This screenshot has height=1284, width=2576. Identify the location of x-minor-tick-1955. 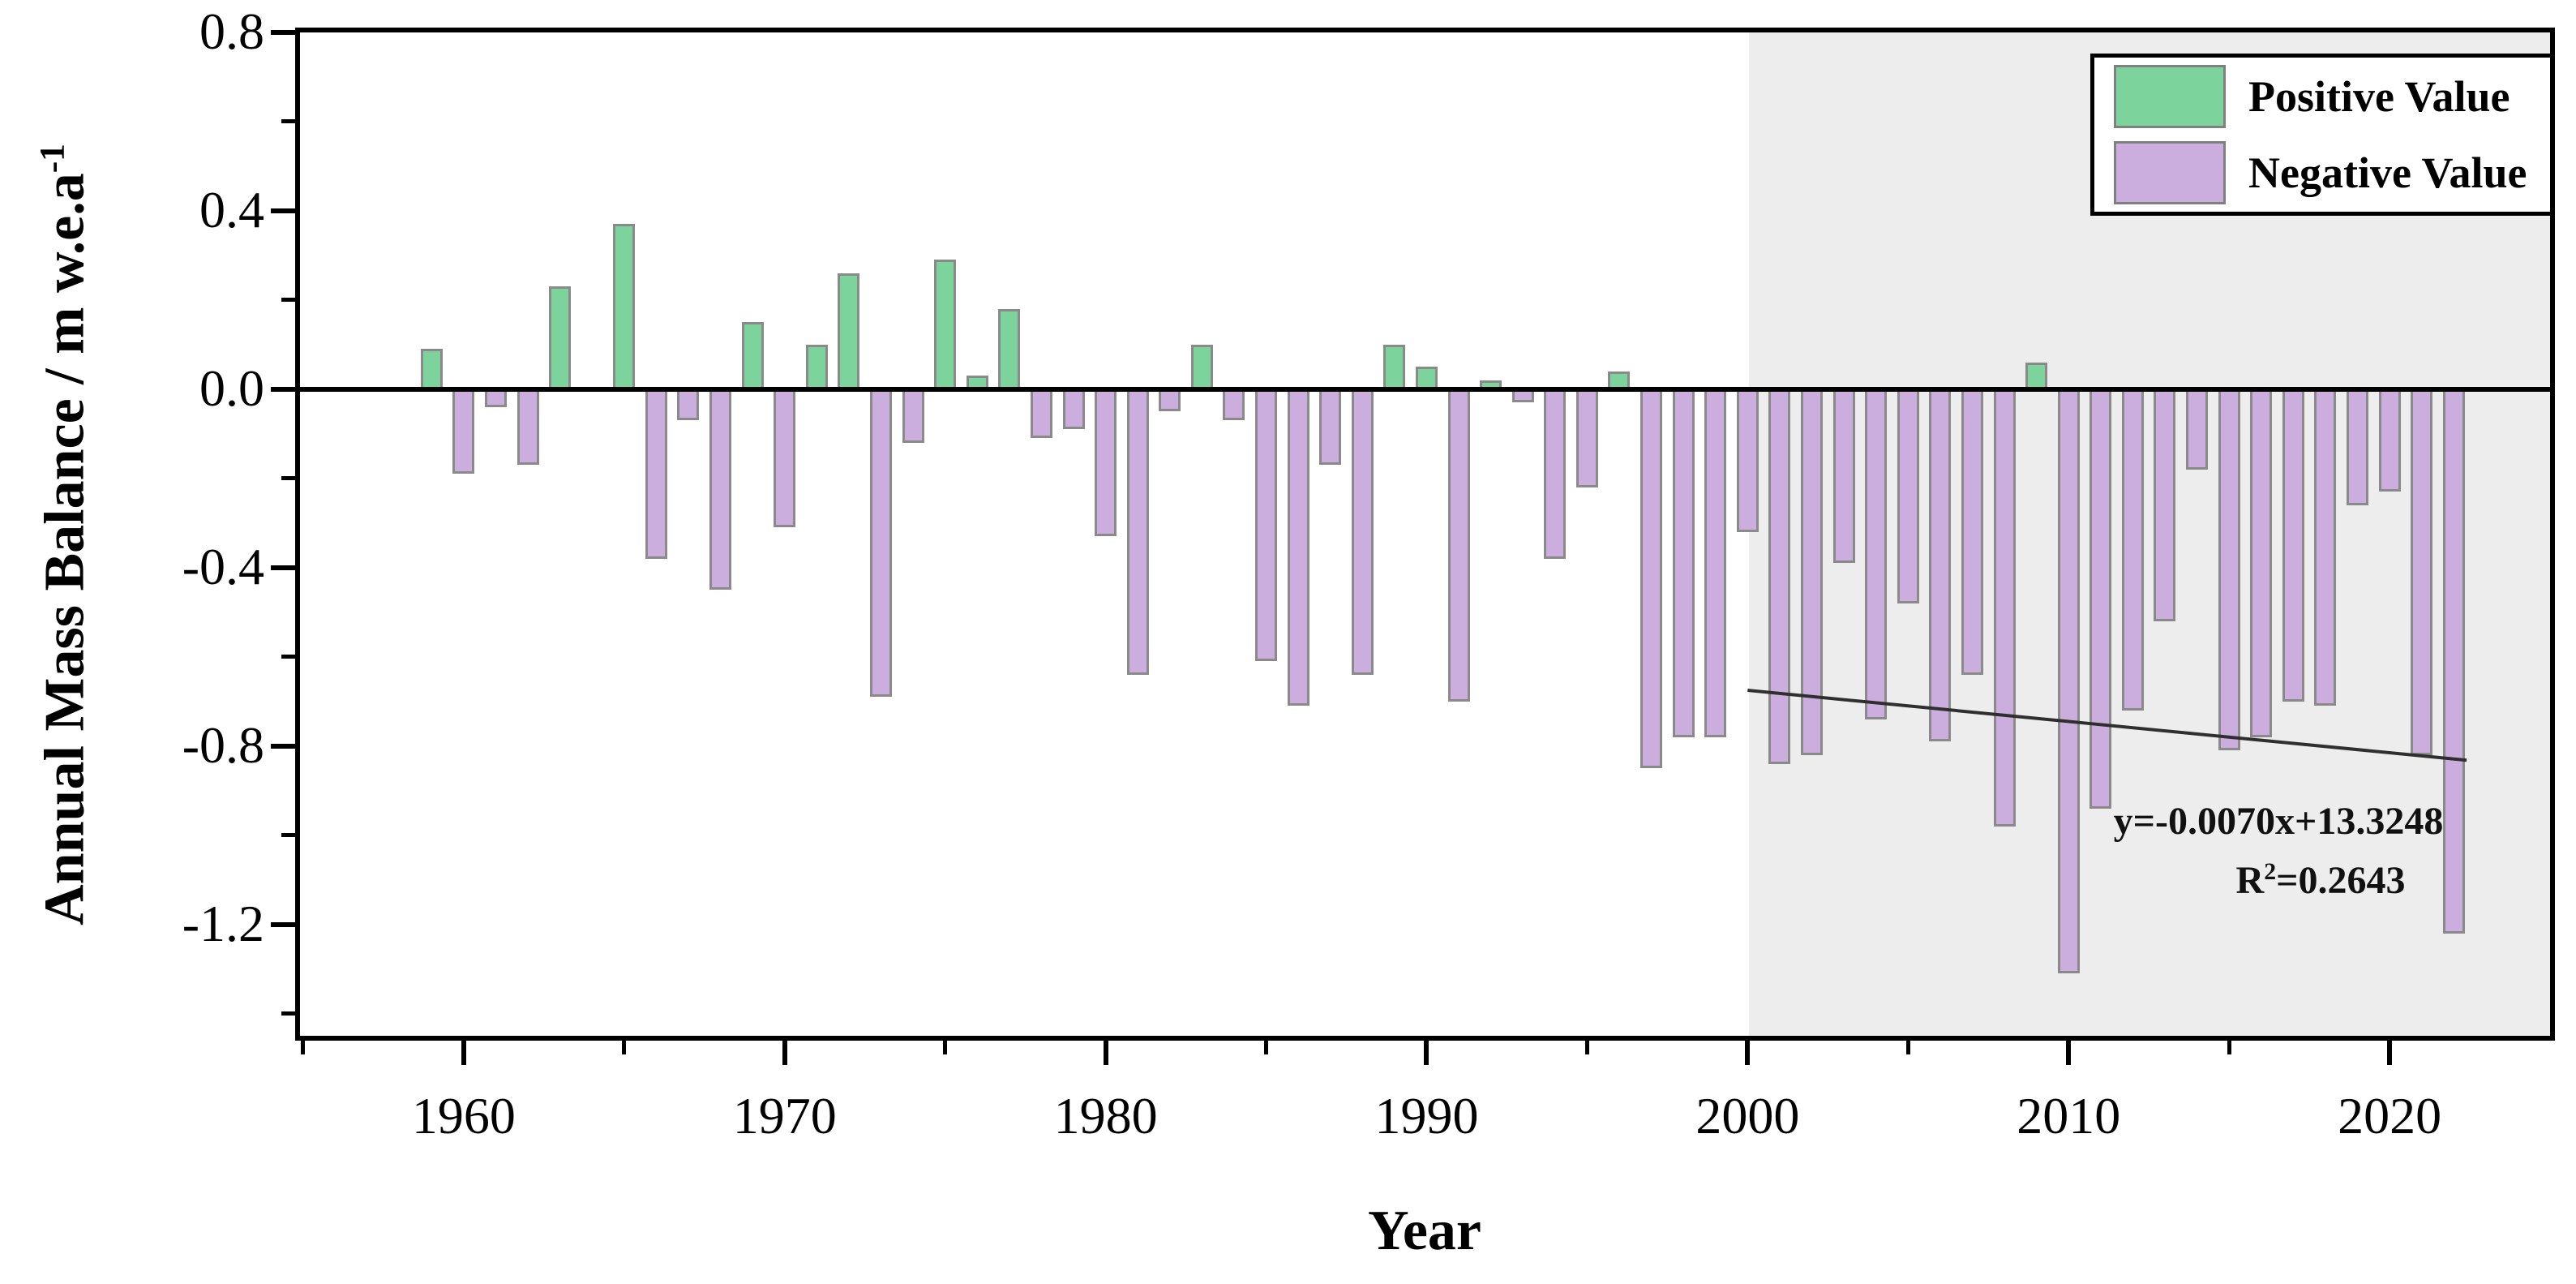
(303, 1047).